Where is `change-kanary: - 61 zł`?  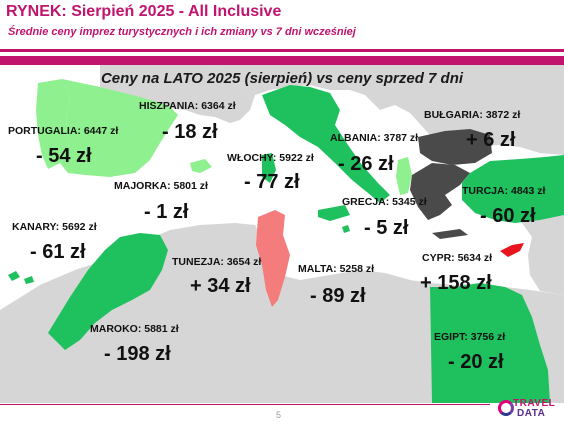
change-kanary: - 61 zł is located at coordinates (58, 252).